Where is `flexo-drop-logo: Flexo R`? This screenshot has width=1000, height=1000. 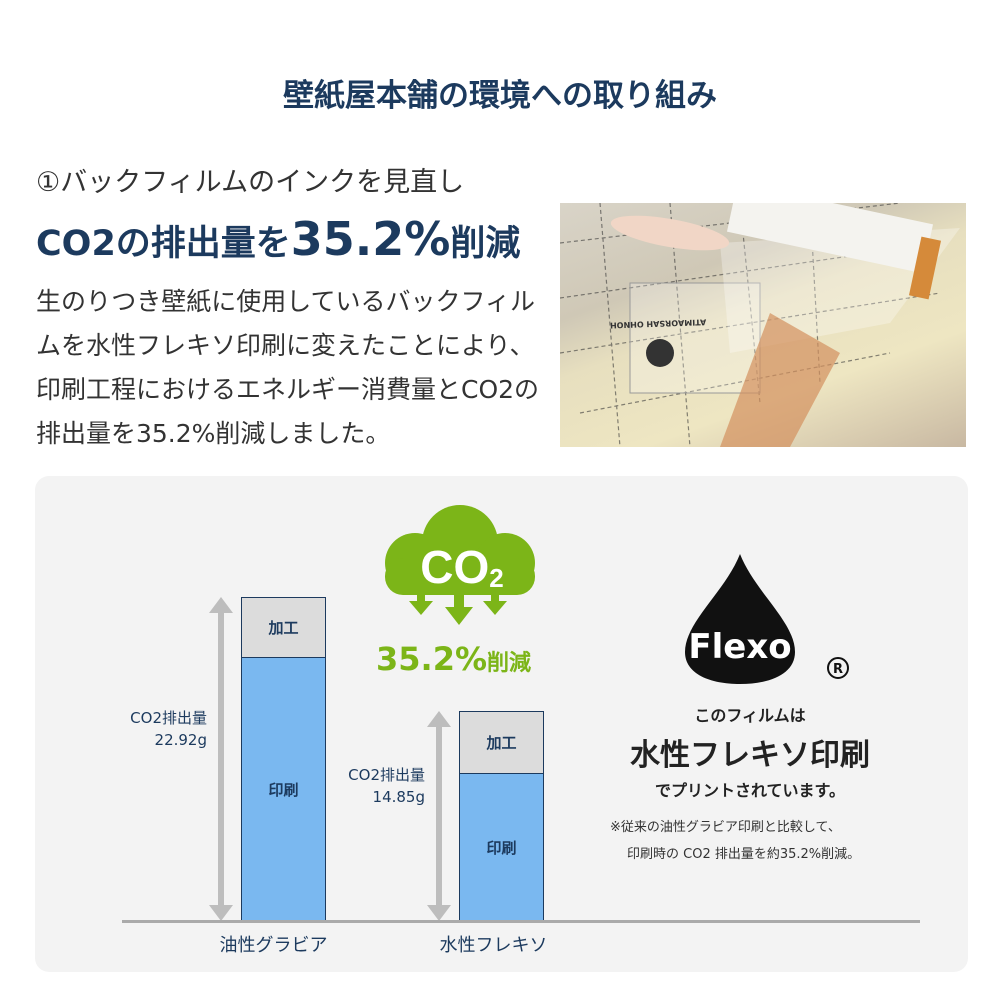 flexo-drop-logo: Flexo R is located at coordinates (767, 619).